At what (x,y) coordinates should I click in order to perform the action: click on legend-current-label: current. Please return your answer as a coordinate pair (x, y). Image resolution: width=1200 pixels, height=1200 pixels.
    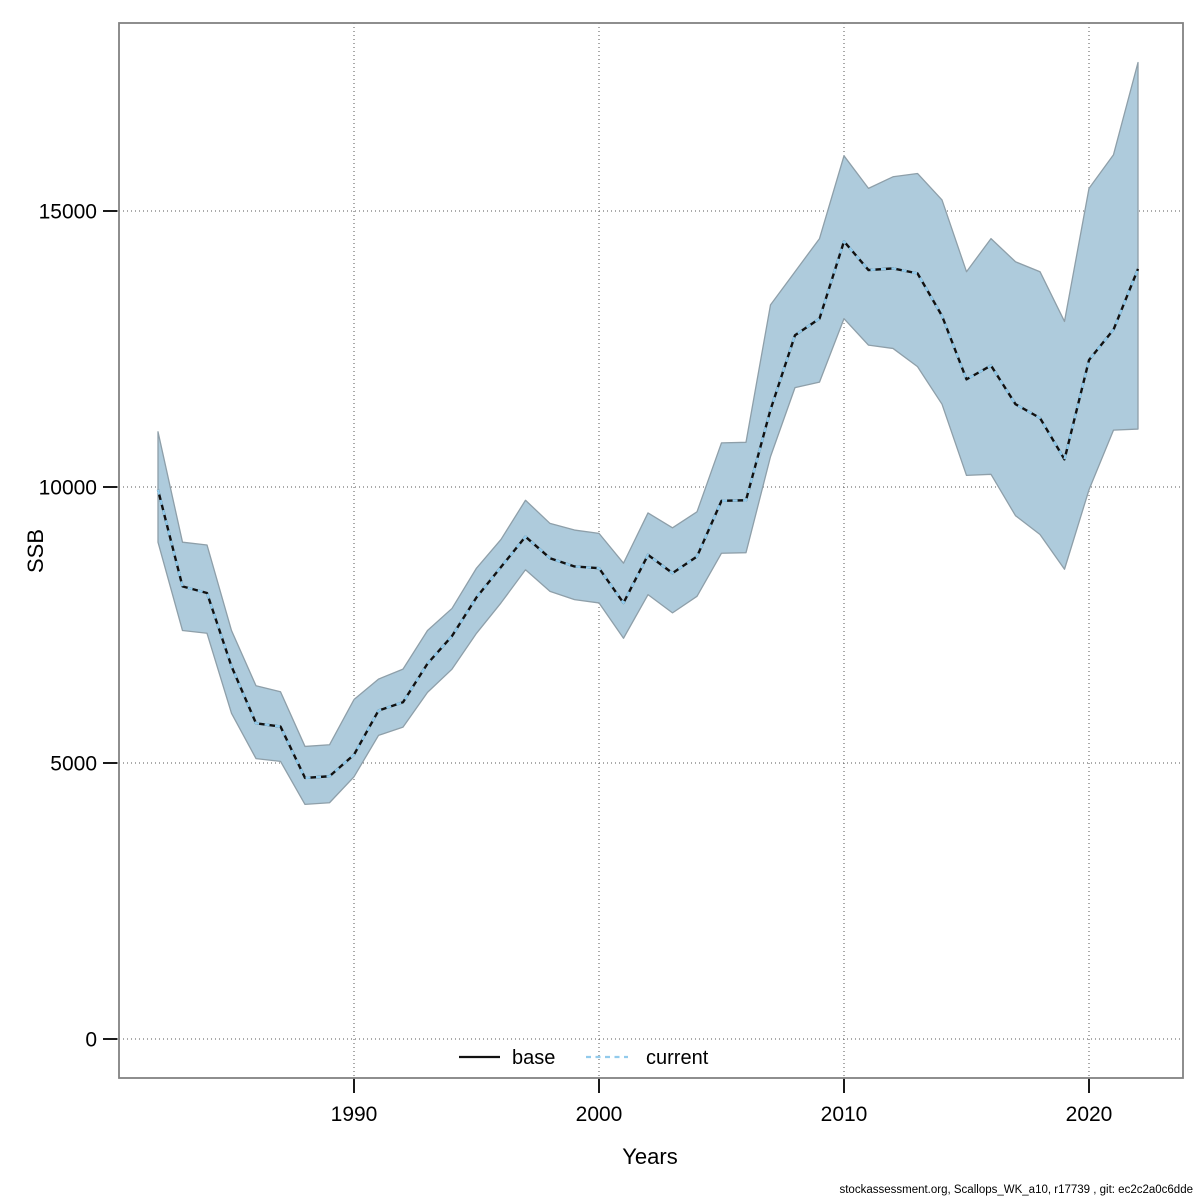
    Looking at the image, I should click on (677, 1058).